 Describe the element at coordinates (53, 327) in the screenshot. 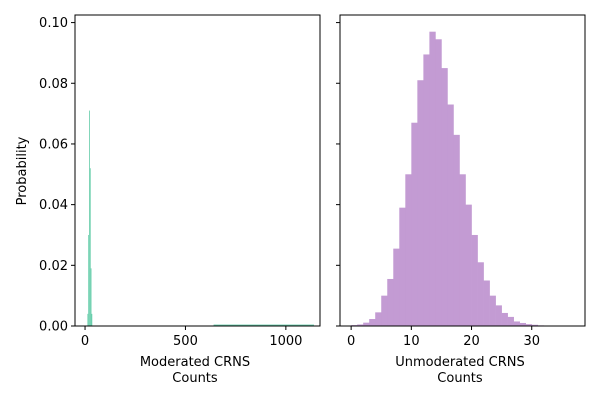

I see `moderated-y-tick-label: 0.00` at that location.